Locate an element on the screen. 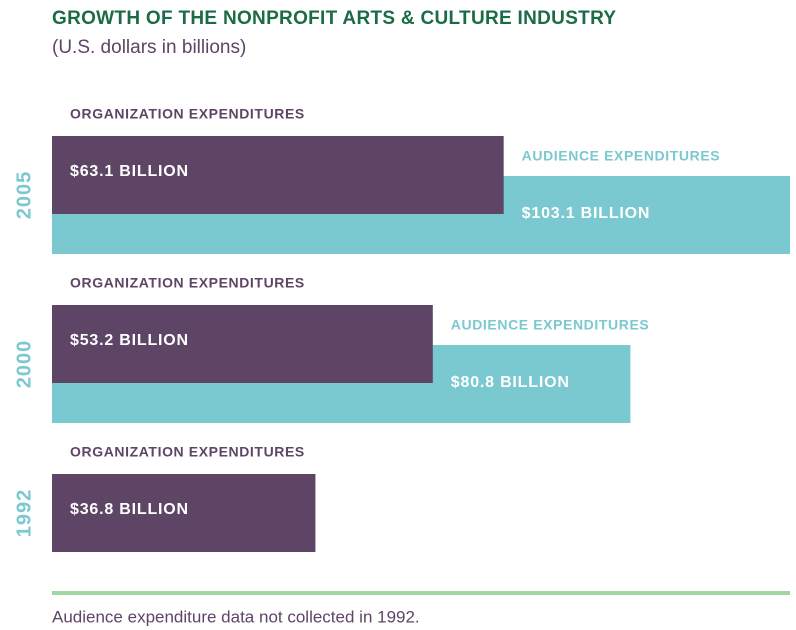  value-label: $103.1 BILLION is located at coordinates (586, 213).